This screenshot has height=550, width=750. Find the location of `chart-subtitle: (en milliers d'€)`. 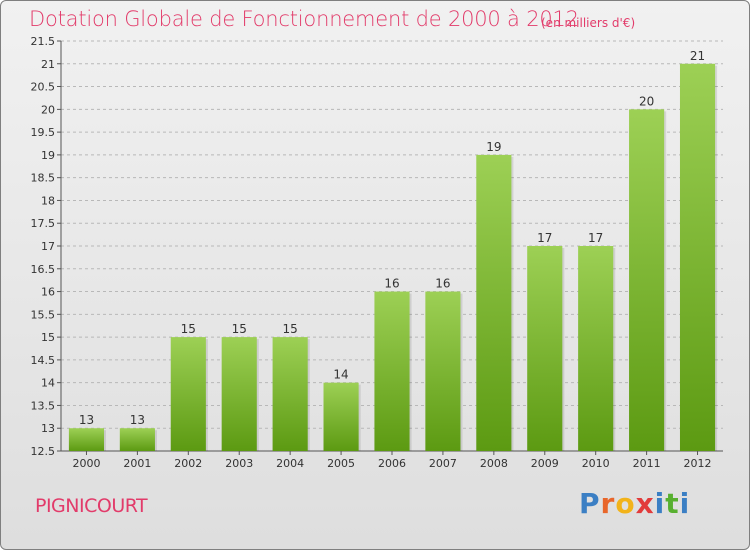

chart-subtitle: (en milliers d'€) is located at coordinates (588, 23).